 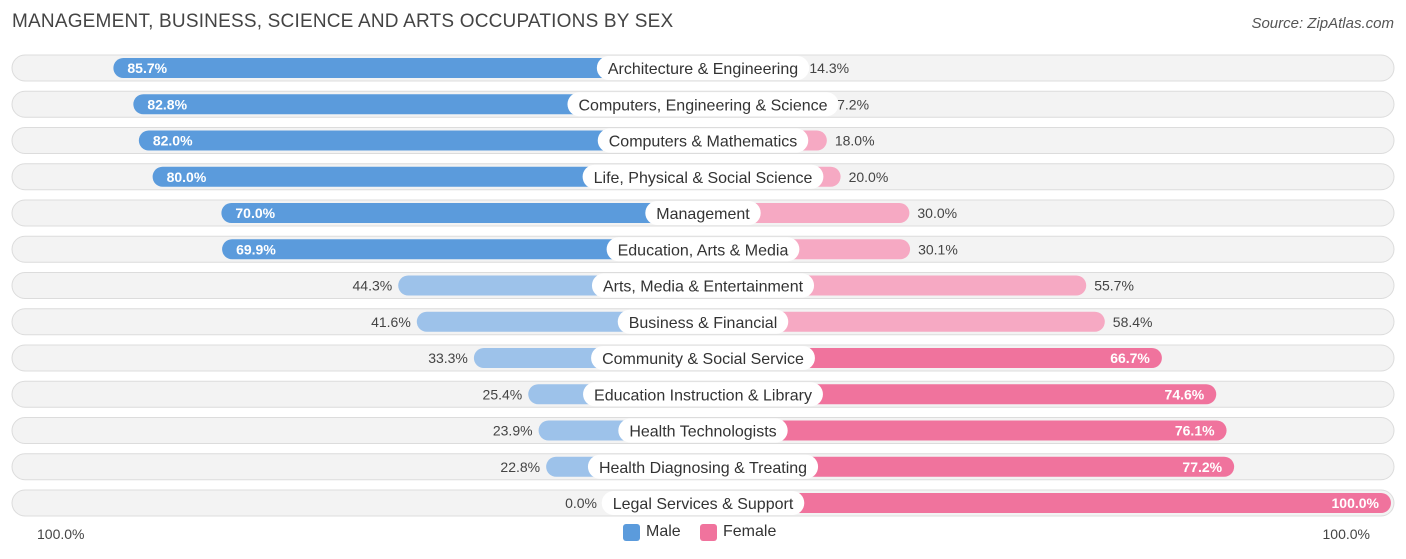 I want to click on legend-female-swatch, so click(x=708, y=532).